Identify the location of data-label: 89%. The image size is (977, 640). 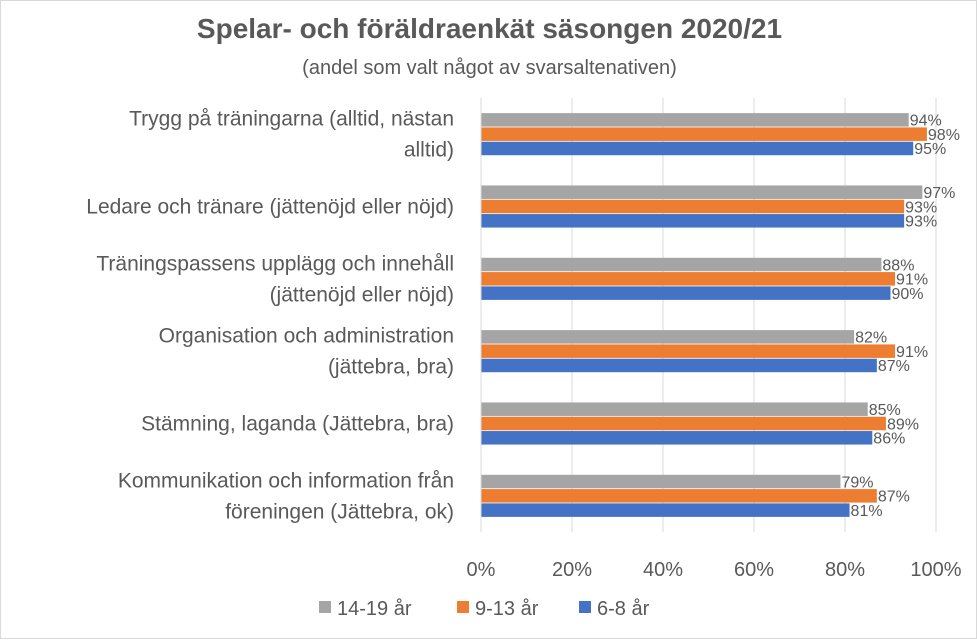
(903, 424).